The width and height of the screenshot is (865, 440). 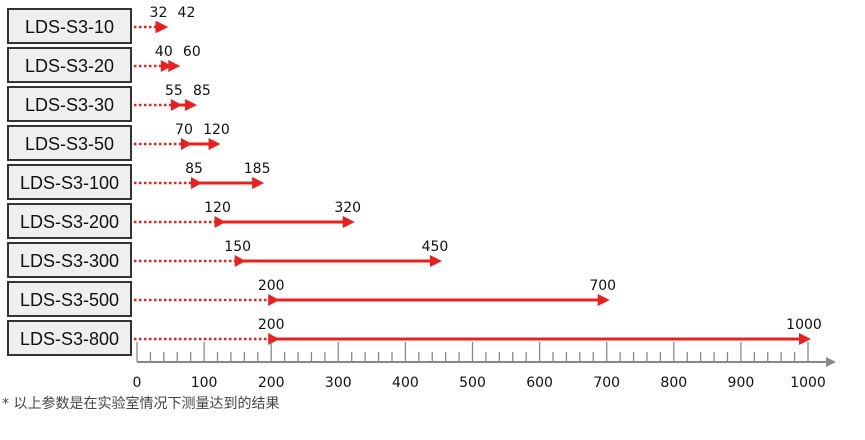 I want to click on model-label: LDS-S3-20, so click(x=69, y=66).